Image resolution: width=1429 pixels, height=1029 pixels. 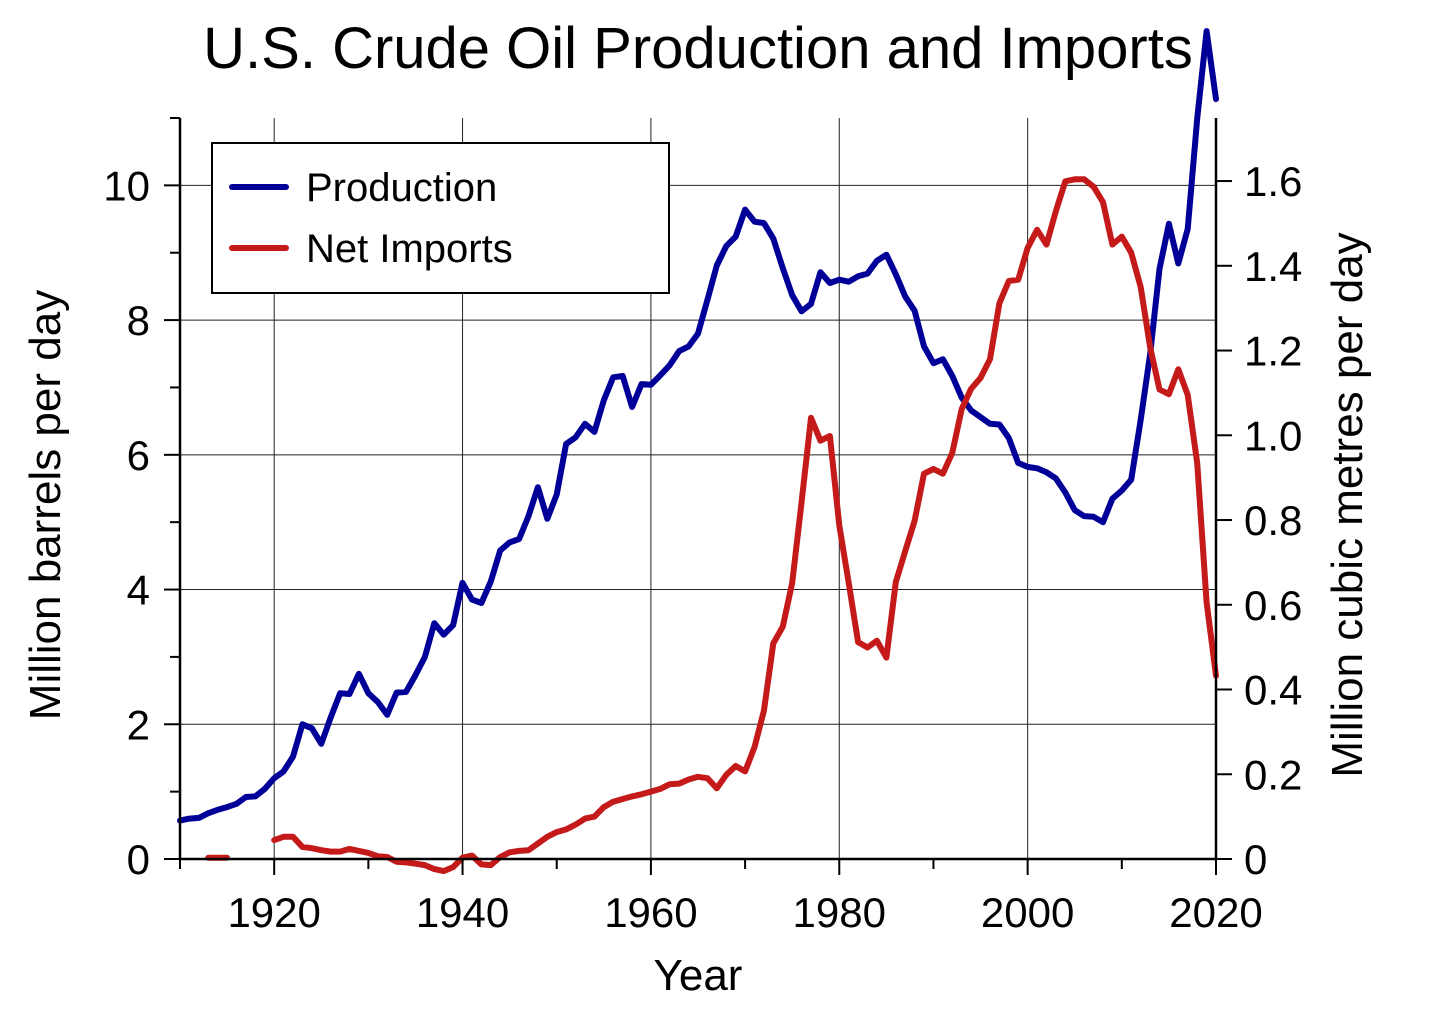 What do you see at coordinates (839, 912) in the screenshot?
I see `x-tick-label: 1980` at bounding box center [839, 912].